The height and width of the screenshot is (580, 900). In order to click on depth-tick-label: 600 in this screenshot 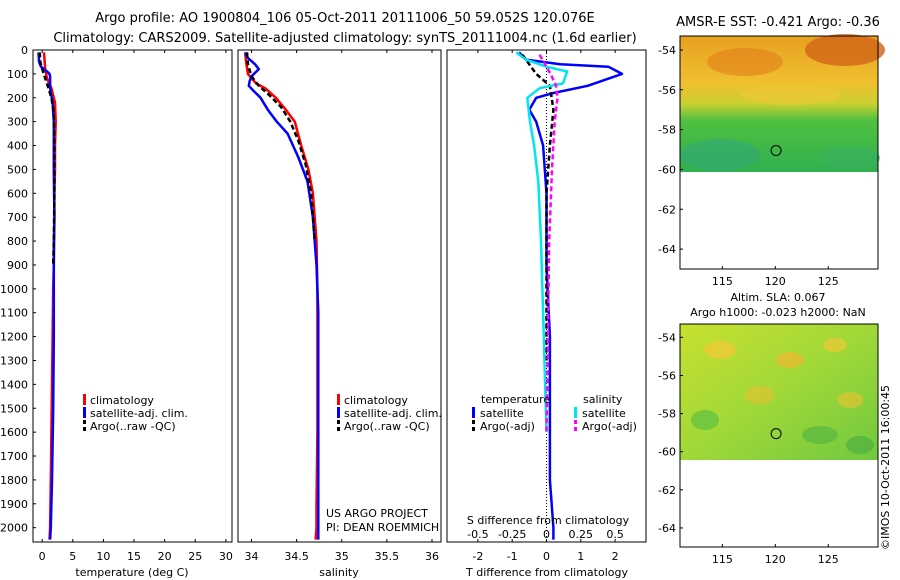, I will do `click(17, 193)`.